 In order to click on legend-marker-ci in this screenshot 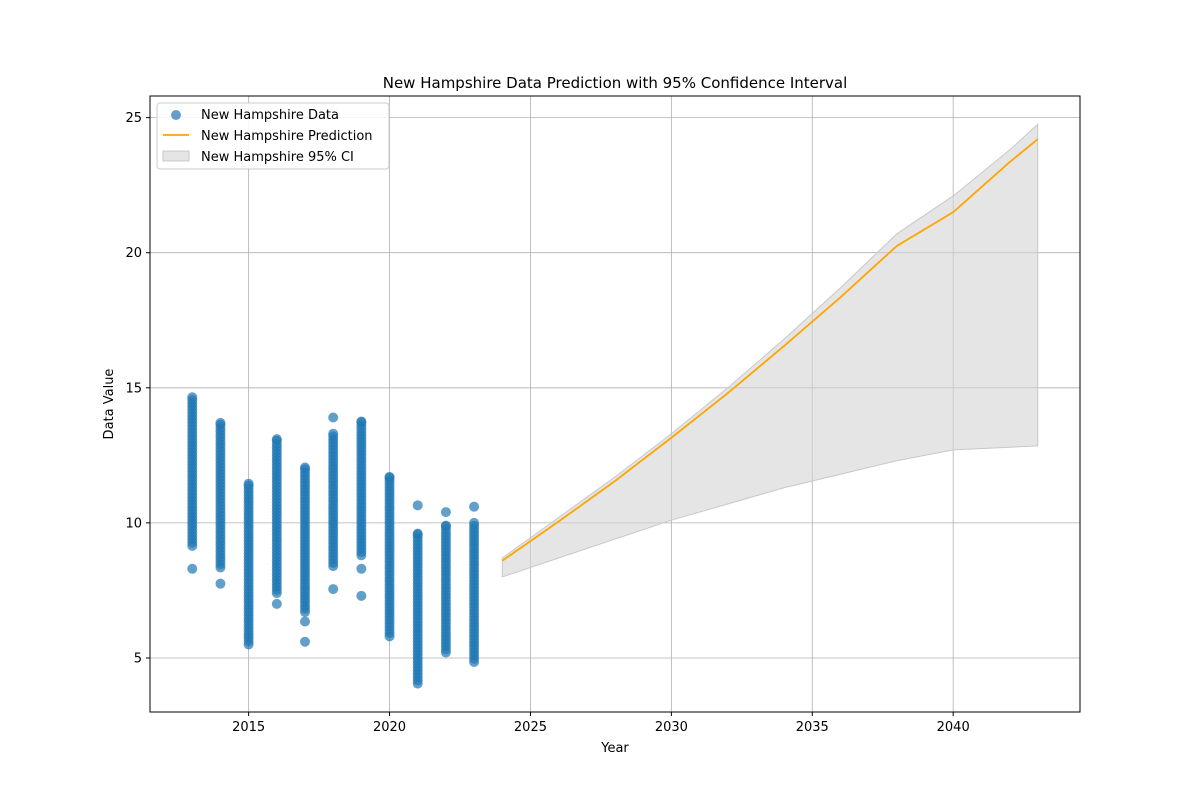, I will do `click(176, 156)`.